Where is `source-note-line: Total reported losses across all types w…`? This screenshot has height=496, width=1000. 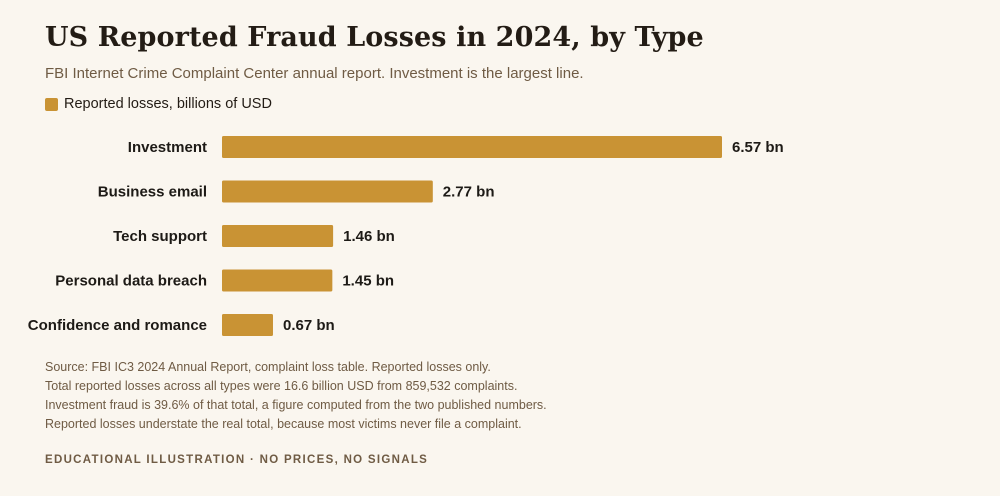 source-note-line: Total reported losses across all types w… is located at coordinates (281, 386).